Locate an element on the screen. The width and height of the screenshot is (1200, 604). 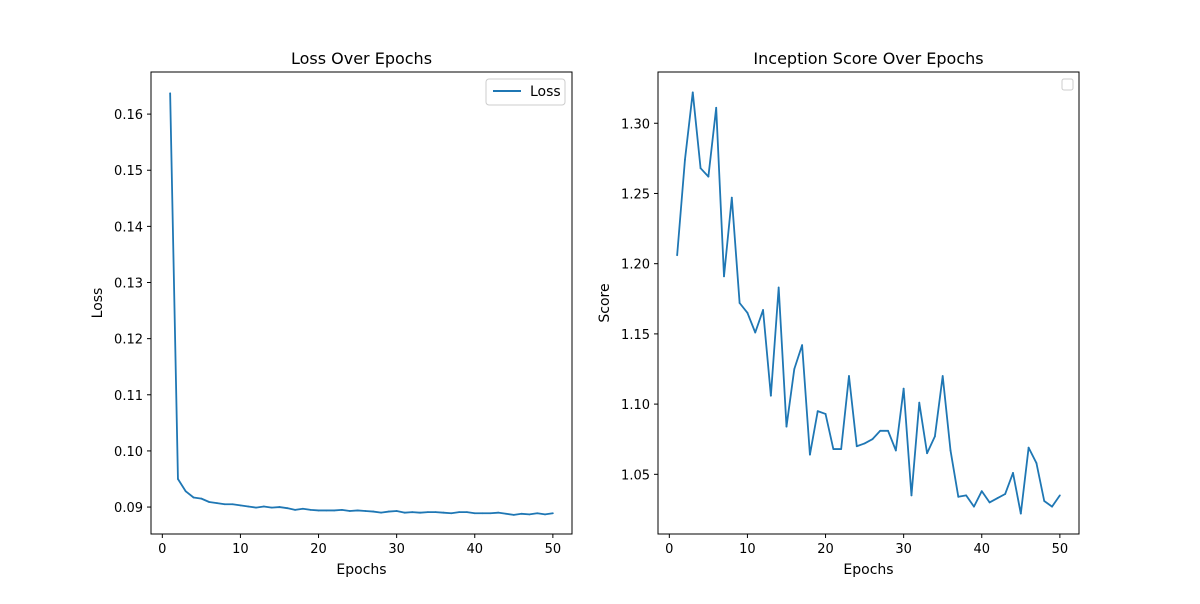
score-y-tick-label: 1.25 is located at coordinates (635, 194).